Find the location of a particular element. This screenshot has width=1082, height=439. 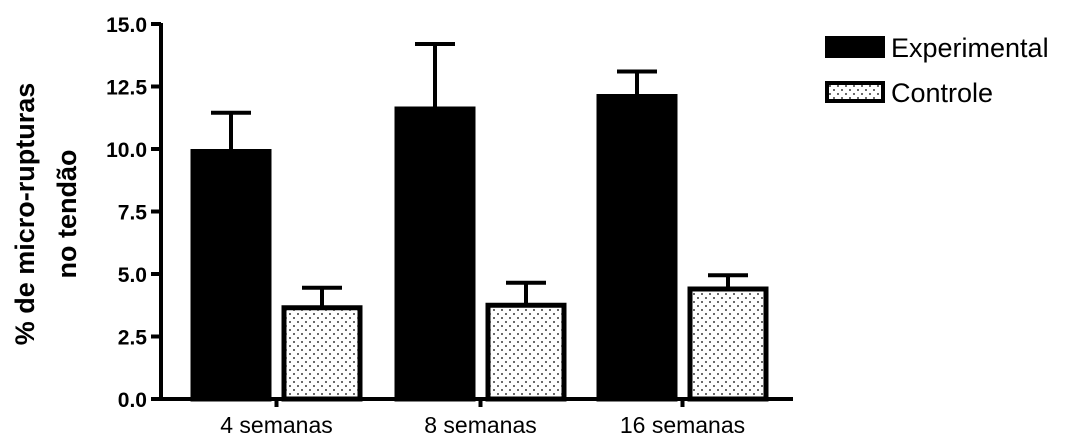

y-axis-title: % de micro-rupturas no tendão is located at coordinates (46, 214).